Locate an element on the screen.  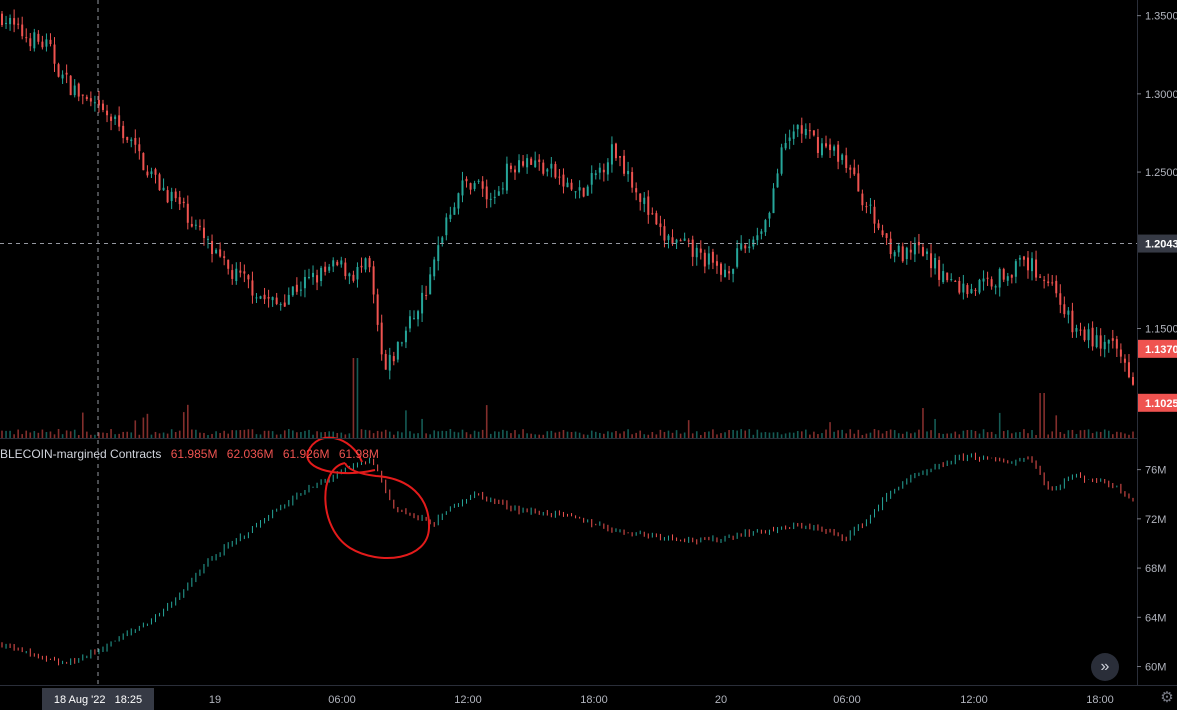
double-chevron-right-icon: » is located at coordinates (1105, 666).